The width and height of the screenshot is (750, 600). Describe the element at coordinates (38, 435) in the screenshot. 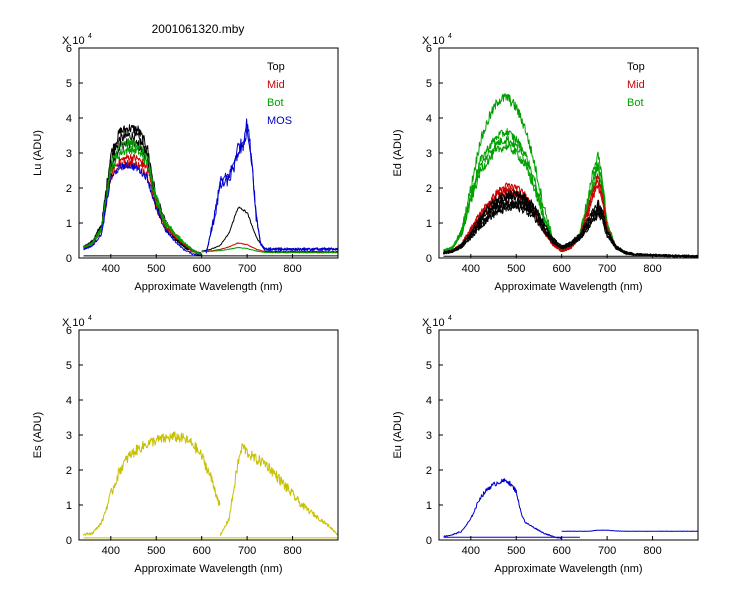

I see `y-axis-label: Es (ADU)` at that location.